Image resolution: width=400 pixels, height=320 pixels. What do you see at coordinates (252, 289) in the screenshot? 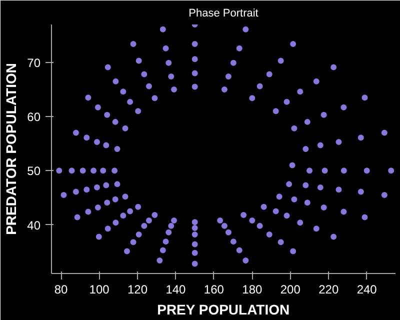
I see `x-tick-label: 180` at bounding box center [252, 289].